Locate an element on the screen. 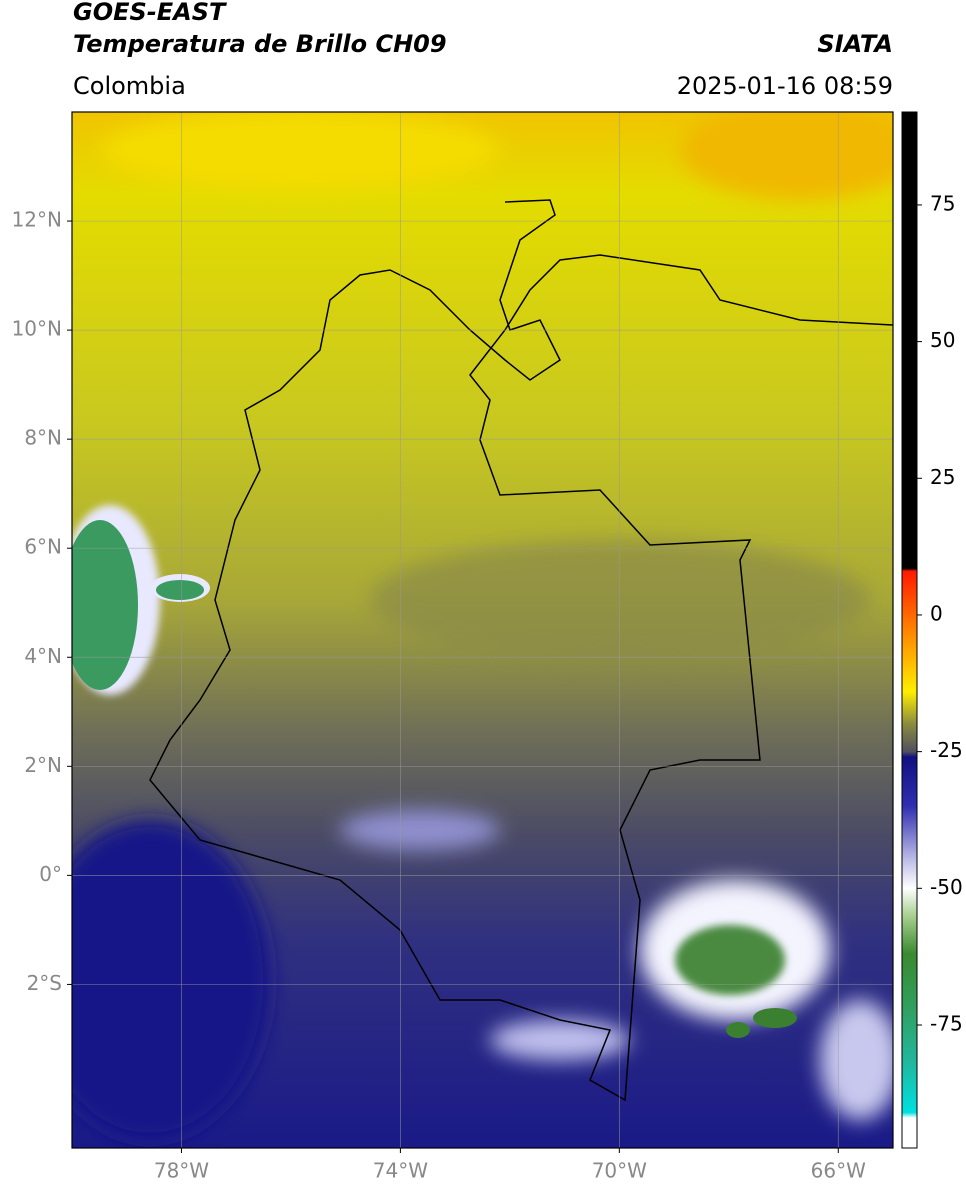 Image resolution: width=966 pixels, height=1194 pixels. x-tick-label: 74°W is located at coordinates (400, 1171).